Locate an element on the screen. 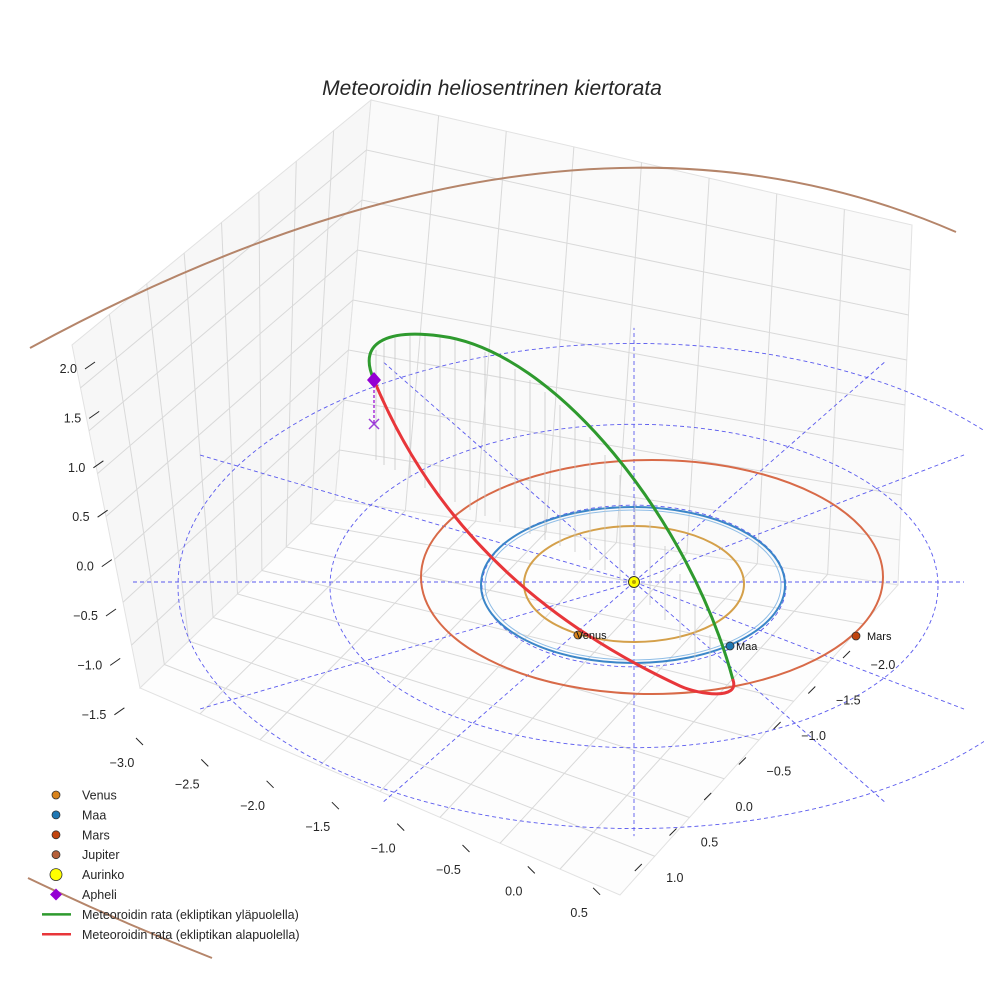 This screenshot has height=984, width=984. x-tick-label: −2.5 is located at coordinates (187, 784).